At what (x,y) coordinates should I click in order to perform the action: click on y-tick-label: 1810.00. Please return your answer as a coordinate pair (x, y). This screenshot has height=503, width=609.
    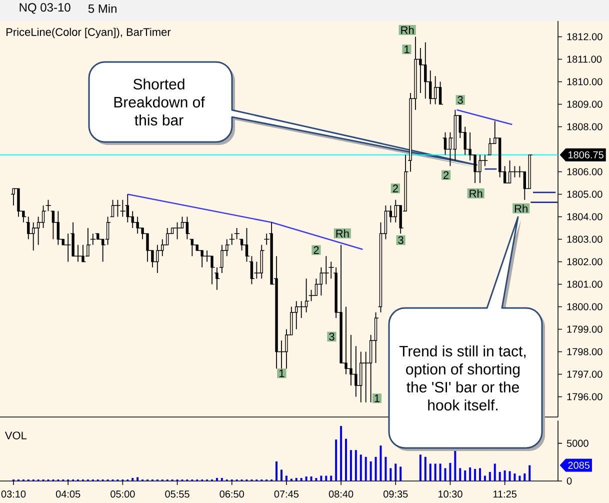
    Looking at the image, I should click on (584, 82).